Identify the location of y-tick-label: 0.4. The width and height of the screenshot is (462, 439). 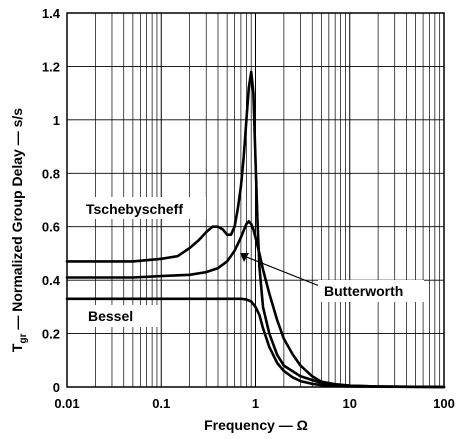
(51, 280).